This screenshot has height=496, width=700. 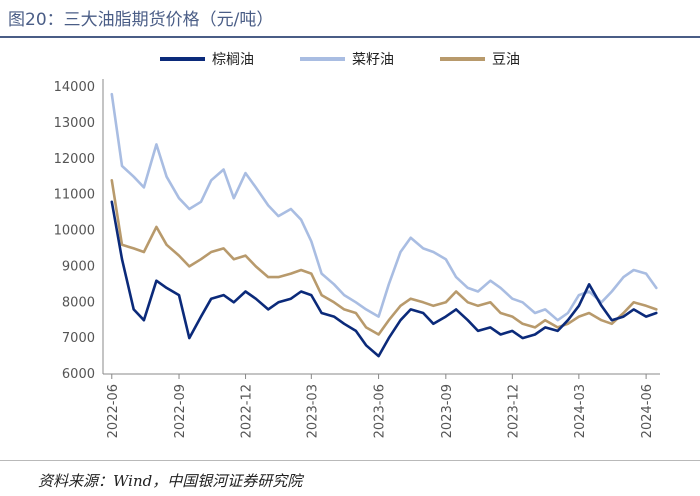 I want to click on chart-title: 图20：三大油脂期货价格（元/吨）, so click(x=141, y=20).